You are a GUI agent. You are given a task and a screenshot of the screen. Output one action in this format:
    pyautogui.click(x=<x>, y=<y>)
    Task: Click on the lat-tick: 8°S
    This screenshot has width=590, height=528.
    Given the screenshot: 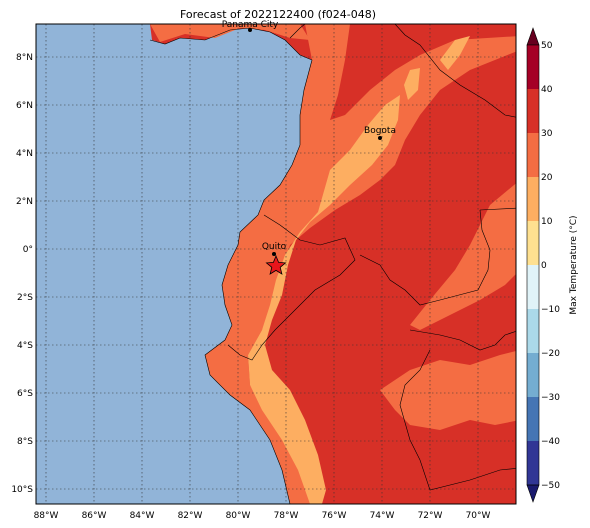 What is the action you would take?
    pyautogui.click(x=25, y=442)
    